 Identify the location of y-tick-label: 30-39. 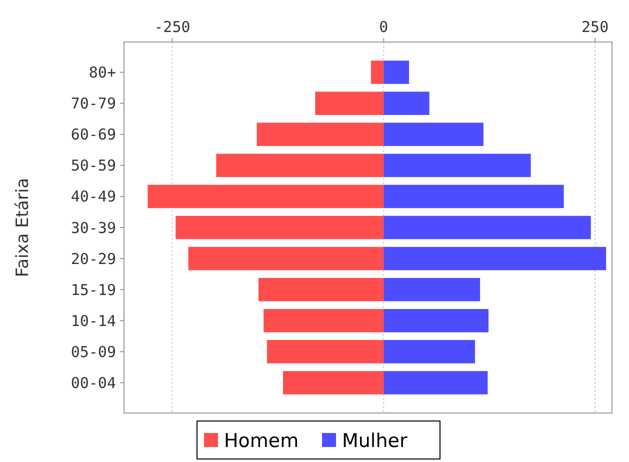
(93, 227).